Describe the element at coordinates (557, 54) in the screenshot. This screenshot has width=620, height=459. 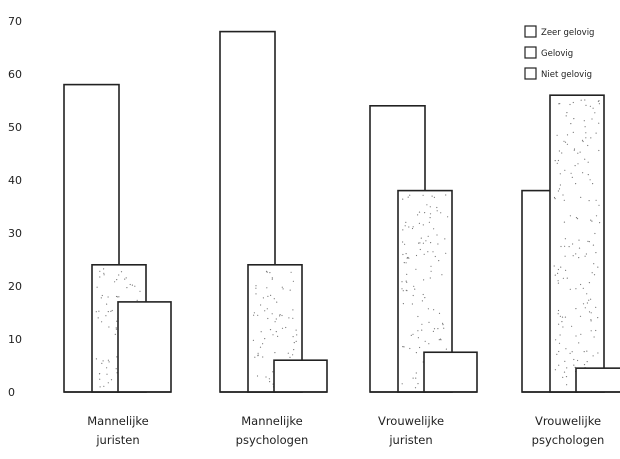
I see `legend-entry-label: Gelovig` at that location.